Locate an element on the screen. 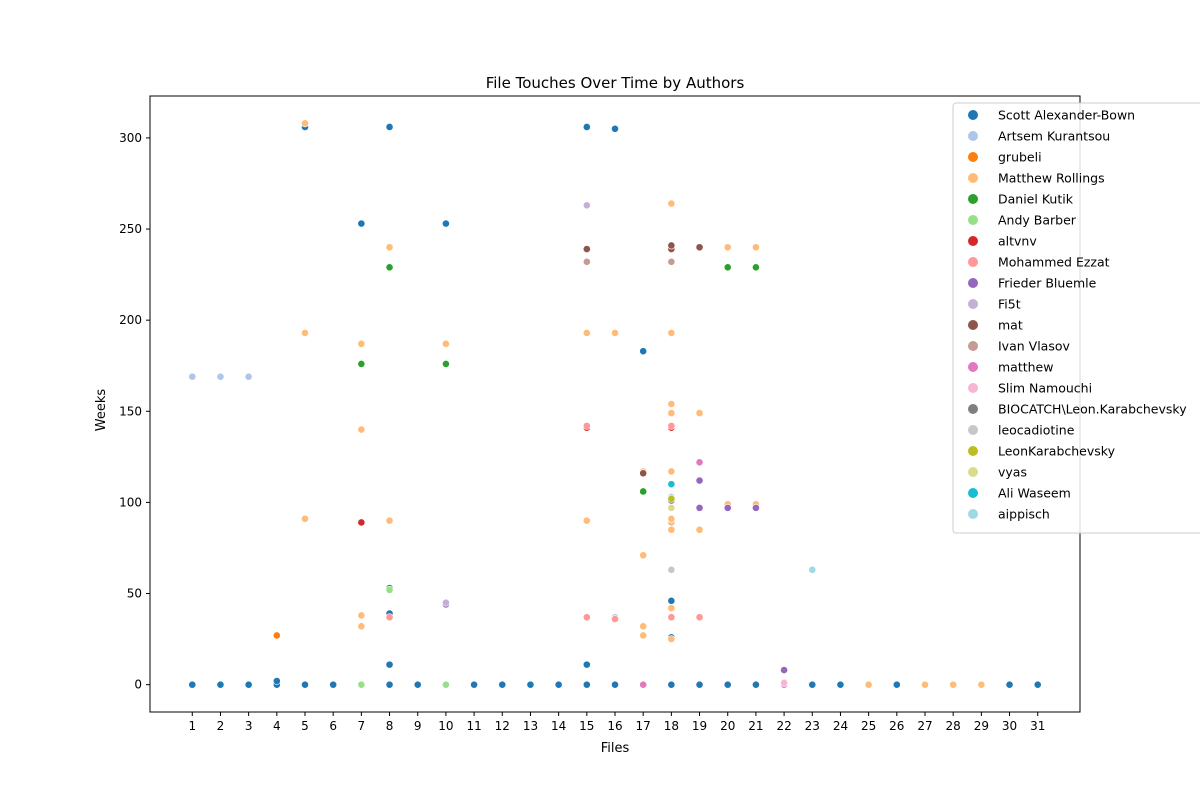 The height and width of the screenshot is (800, 1200). y-tick-label: 0 is located at coordinates (138, 685).